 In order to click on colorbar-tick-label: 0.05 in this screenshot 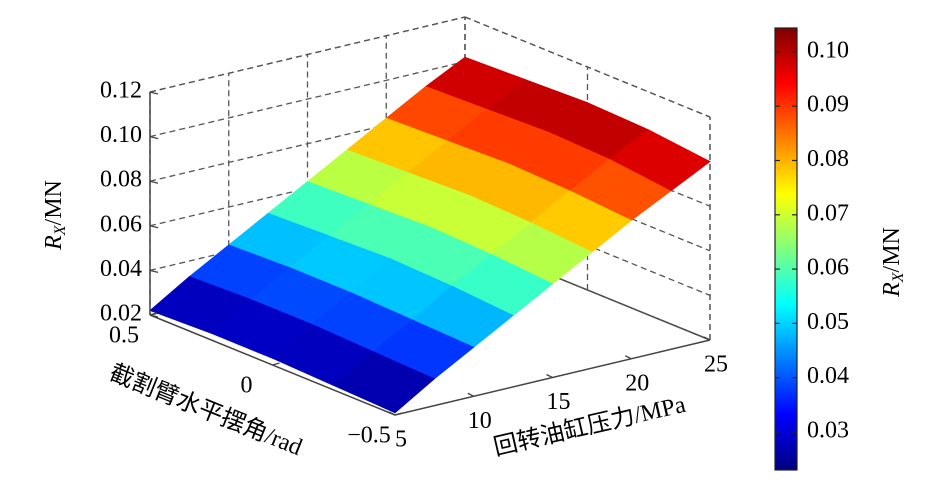, I will do `click(828, 322)`.